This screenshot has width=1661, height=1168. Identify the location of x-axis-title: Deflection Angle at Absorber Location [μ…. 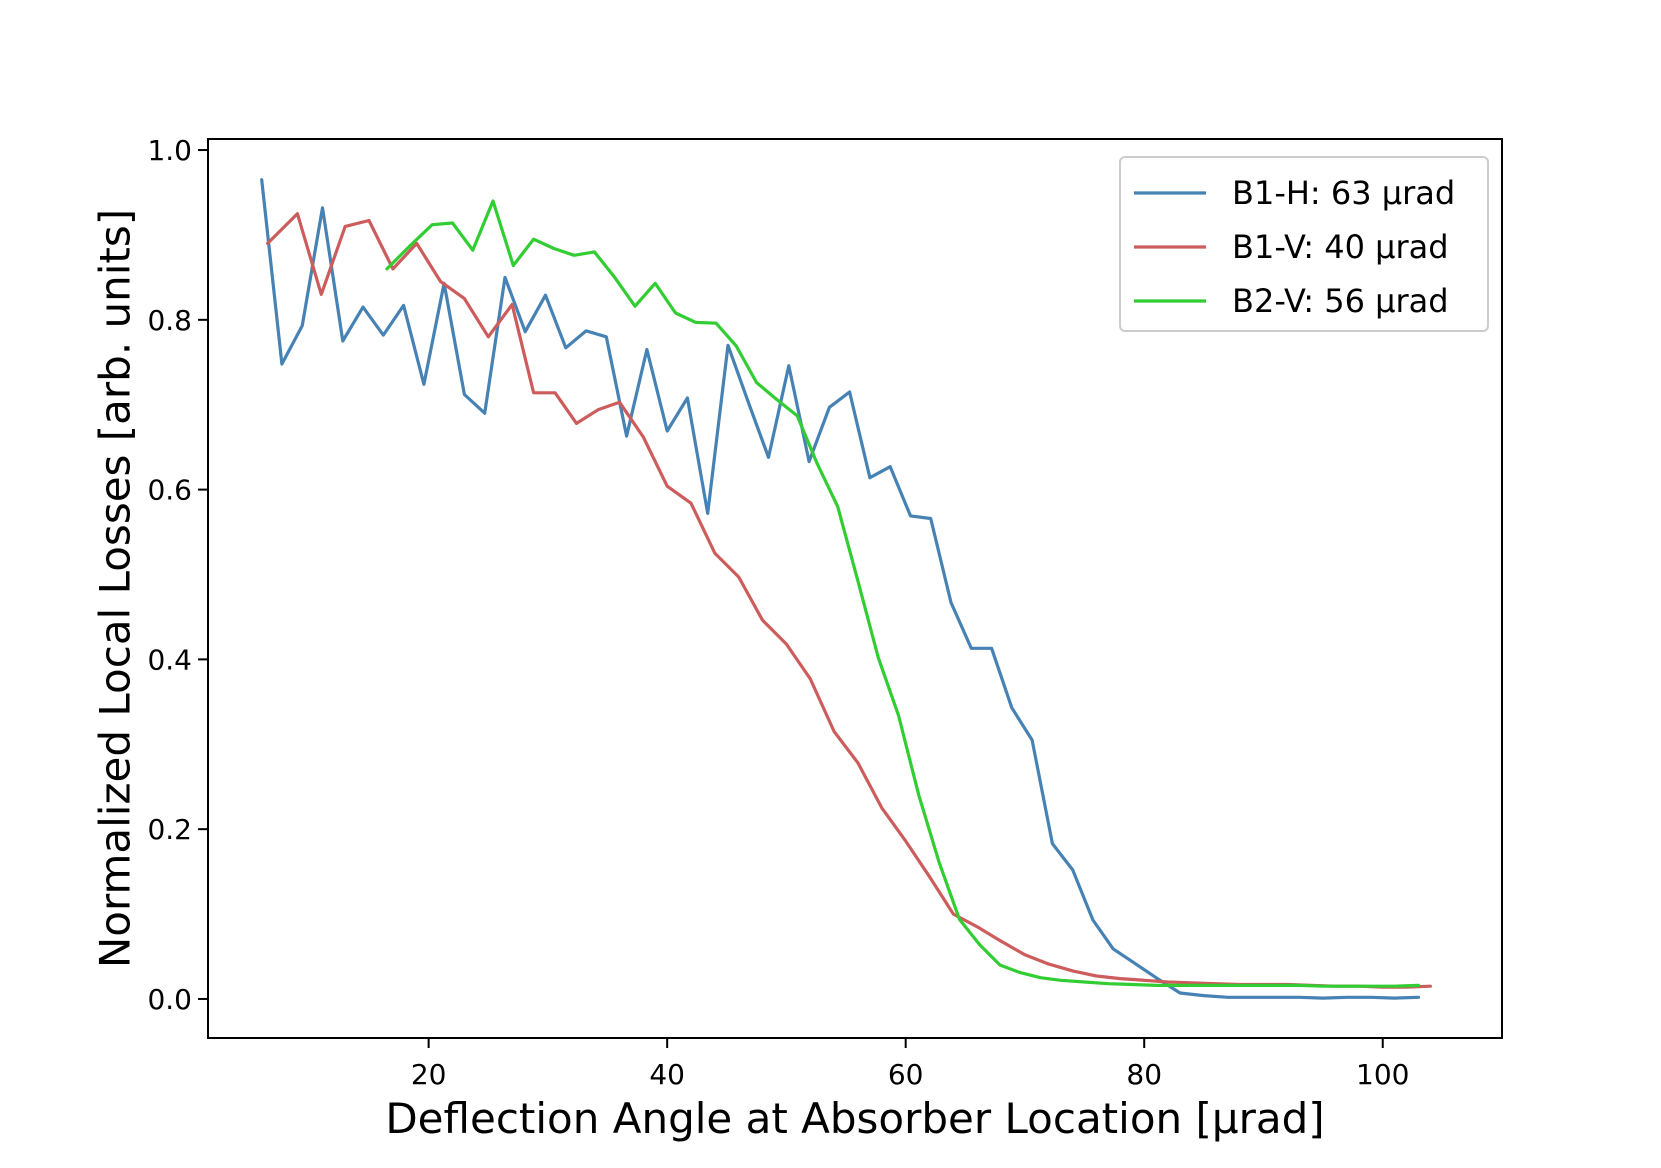
(854, 1118).